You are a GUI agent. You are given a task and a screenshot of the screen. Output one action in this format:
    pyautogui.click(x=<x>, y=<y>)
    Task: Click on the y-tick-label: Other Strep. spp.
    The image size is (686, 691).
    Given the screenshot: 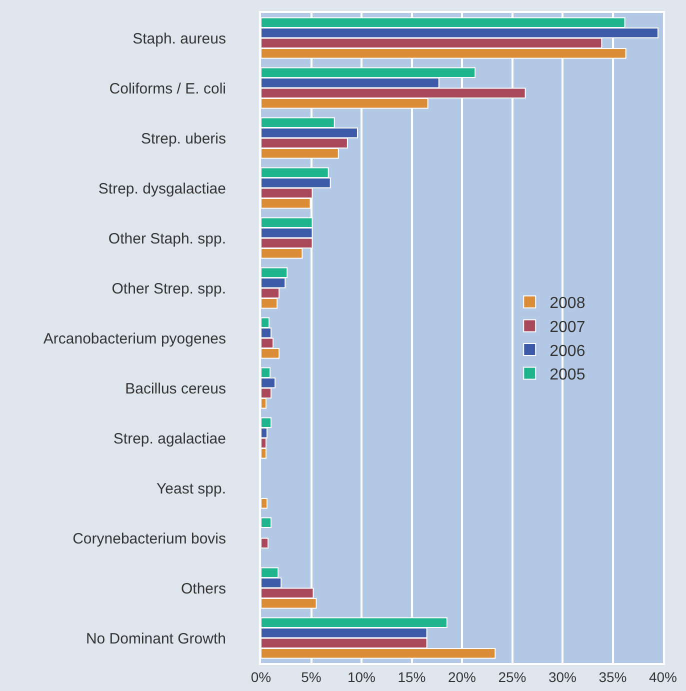 What is the action you would take?
    pyautogui.click(x=169, y=289)
    